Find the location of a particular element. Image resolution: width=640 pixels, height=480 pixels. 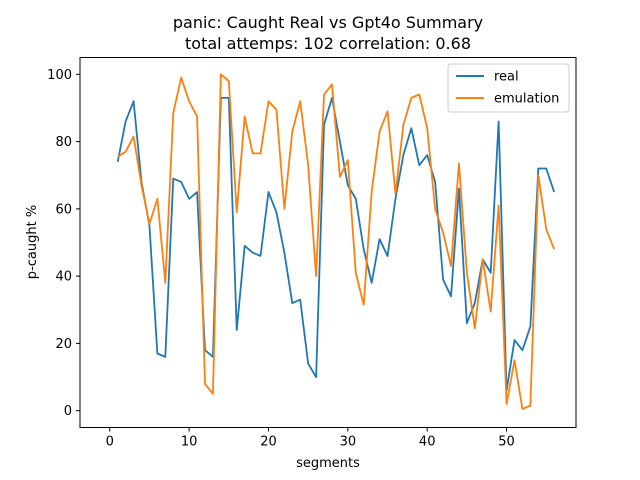

chart-subtitle: total attemps: 102 correlation: 0.68 is located at coordinates (328, 43).